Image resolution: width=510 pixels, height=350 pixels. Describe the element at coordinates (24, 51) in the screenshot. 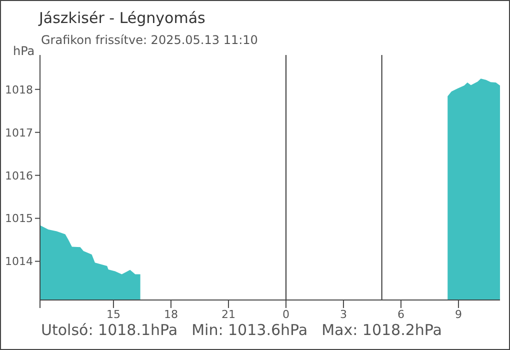

I see `y-axis-title: hPa` at that location.